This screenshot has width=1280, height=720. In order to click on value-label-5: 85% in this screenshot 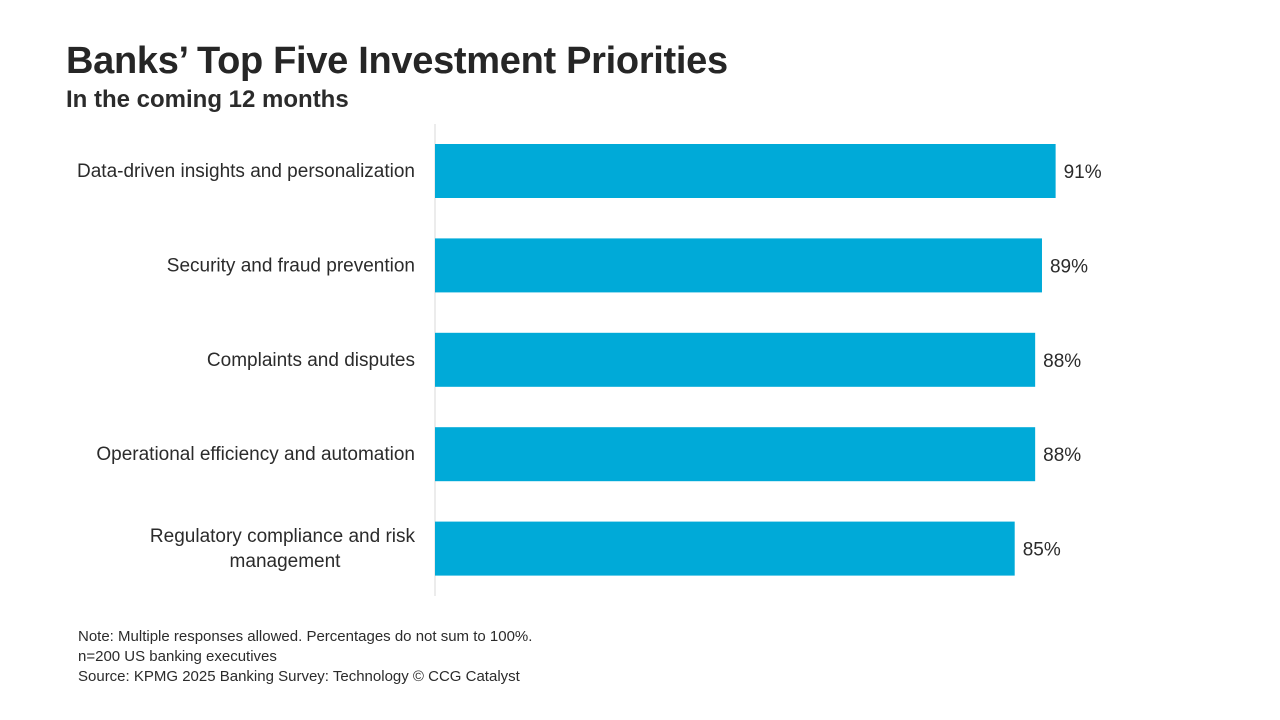, I will do `click(1042, 550)`.